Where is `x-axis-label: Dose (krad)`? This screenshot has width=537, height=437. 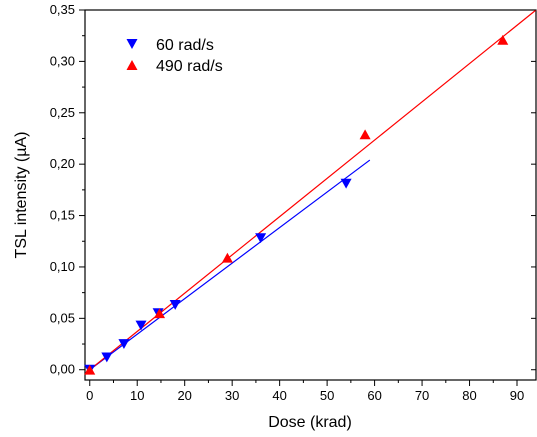 x-axis-label: Dose (krad) is located at coordinates (310, 422).